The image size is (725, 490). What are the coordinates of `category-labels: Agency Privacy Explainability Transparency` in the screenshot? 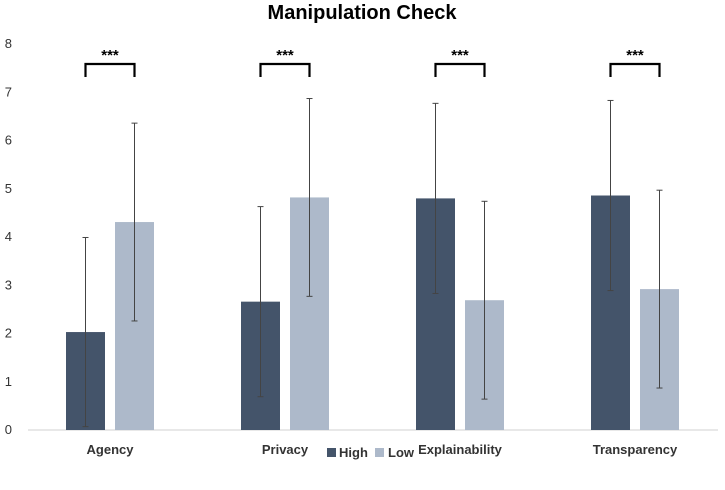 It's located at (383, 449).